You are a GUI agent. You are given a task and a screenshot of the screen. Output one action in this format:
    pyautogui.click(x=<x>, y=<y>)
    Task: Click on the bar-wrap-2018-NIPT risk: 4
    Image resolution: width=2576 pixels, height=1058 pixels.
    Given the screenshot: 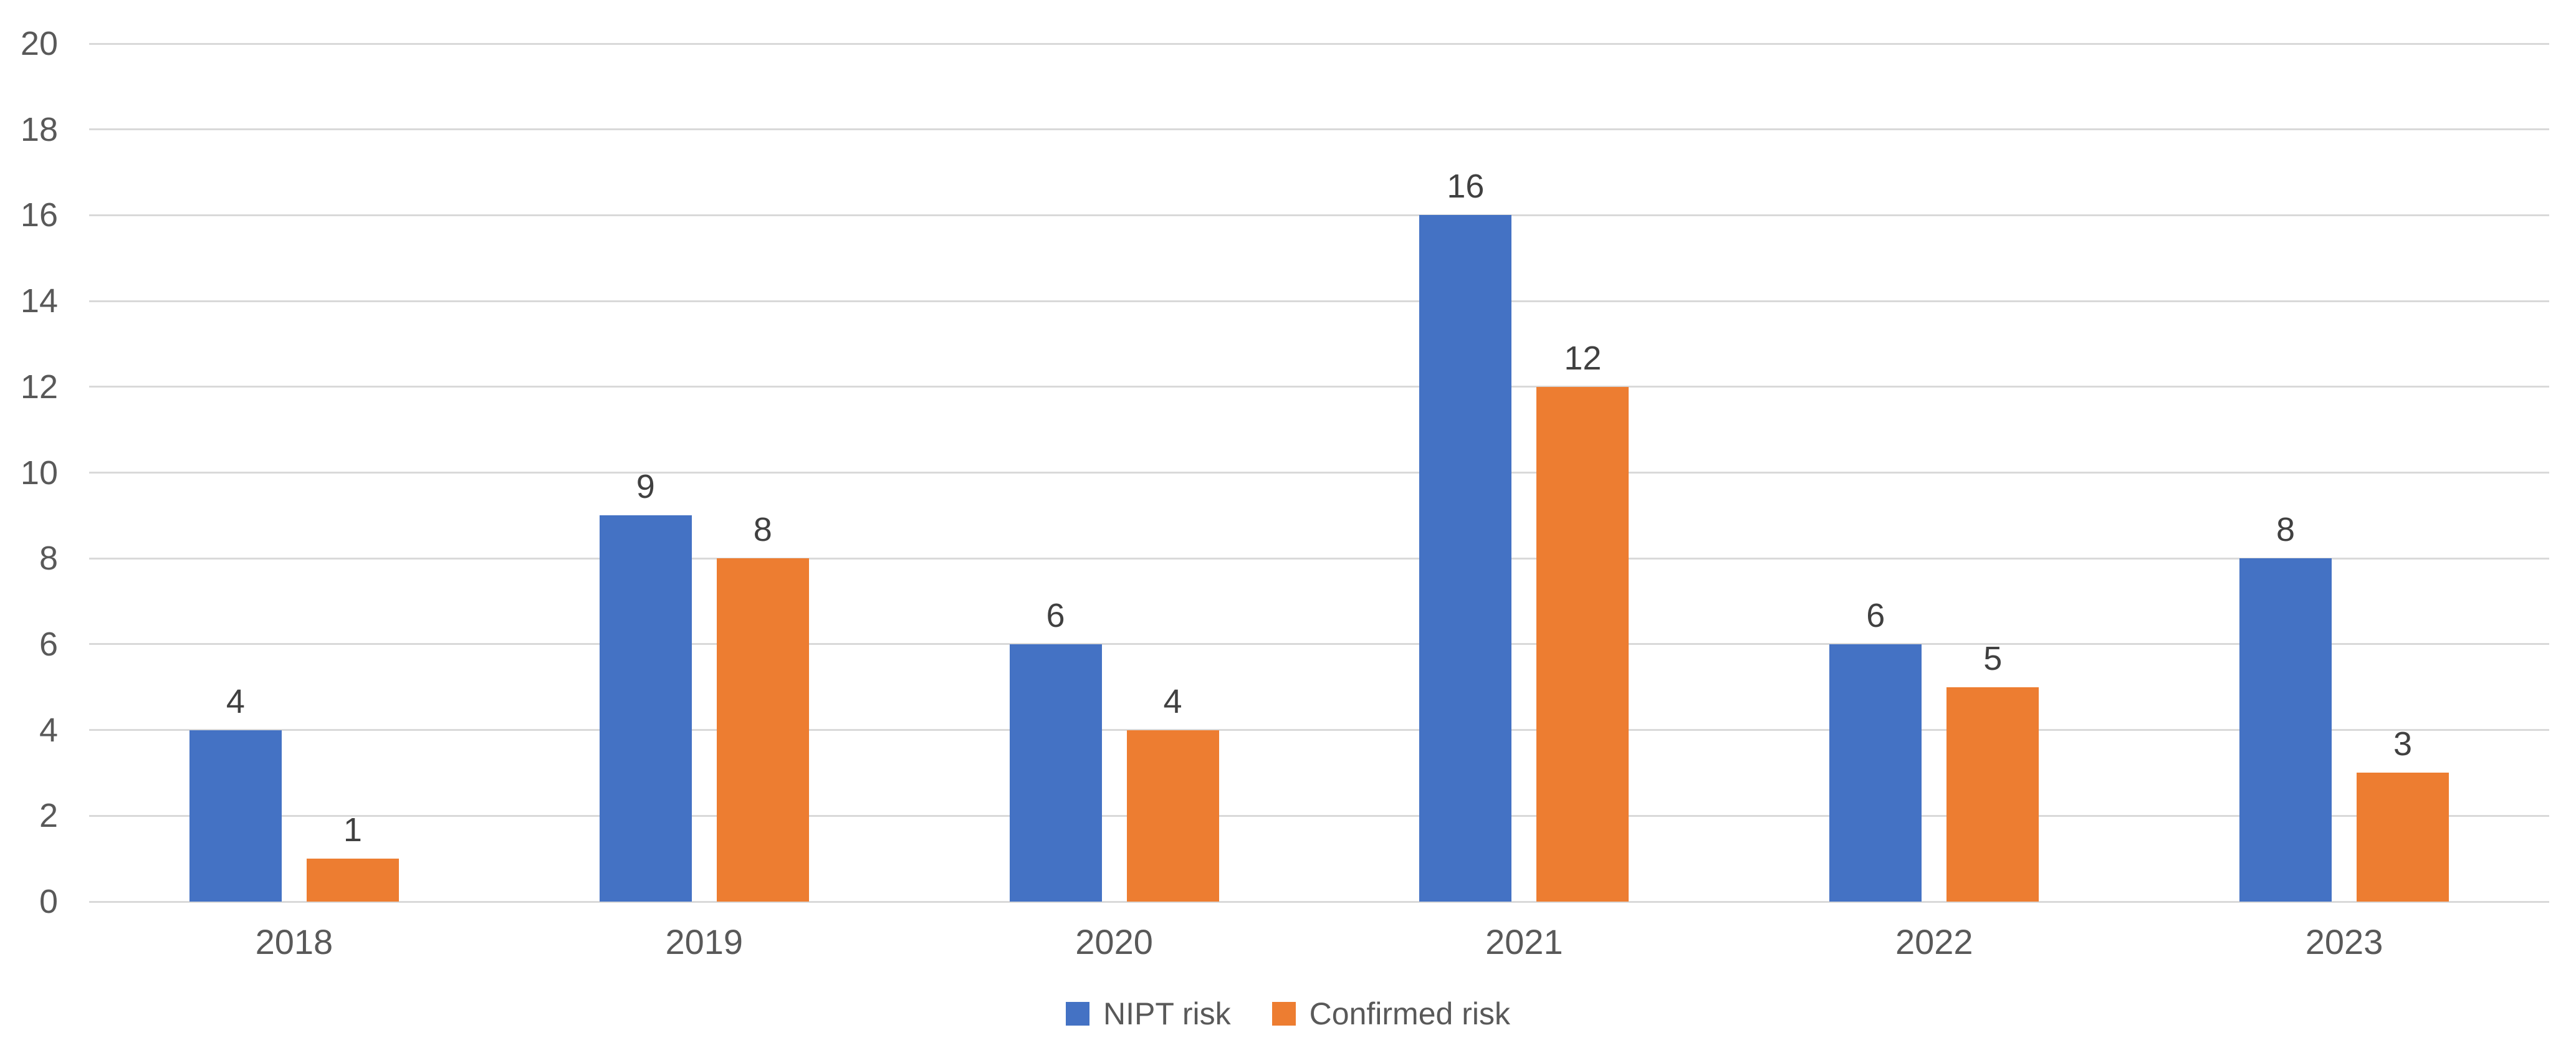 What is the action you would take?
    pyautogui.click(x=236, y=792)
    